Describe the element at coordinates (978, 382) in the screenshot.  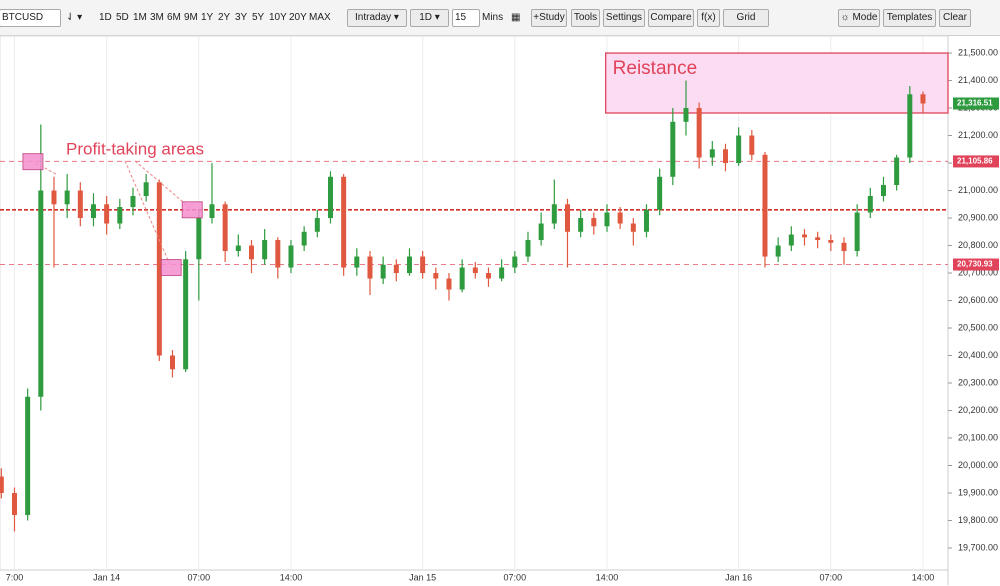
I see `y-tick-label: 20,300.00` at that location.